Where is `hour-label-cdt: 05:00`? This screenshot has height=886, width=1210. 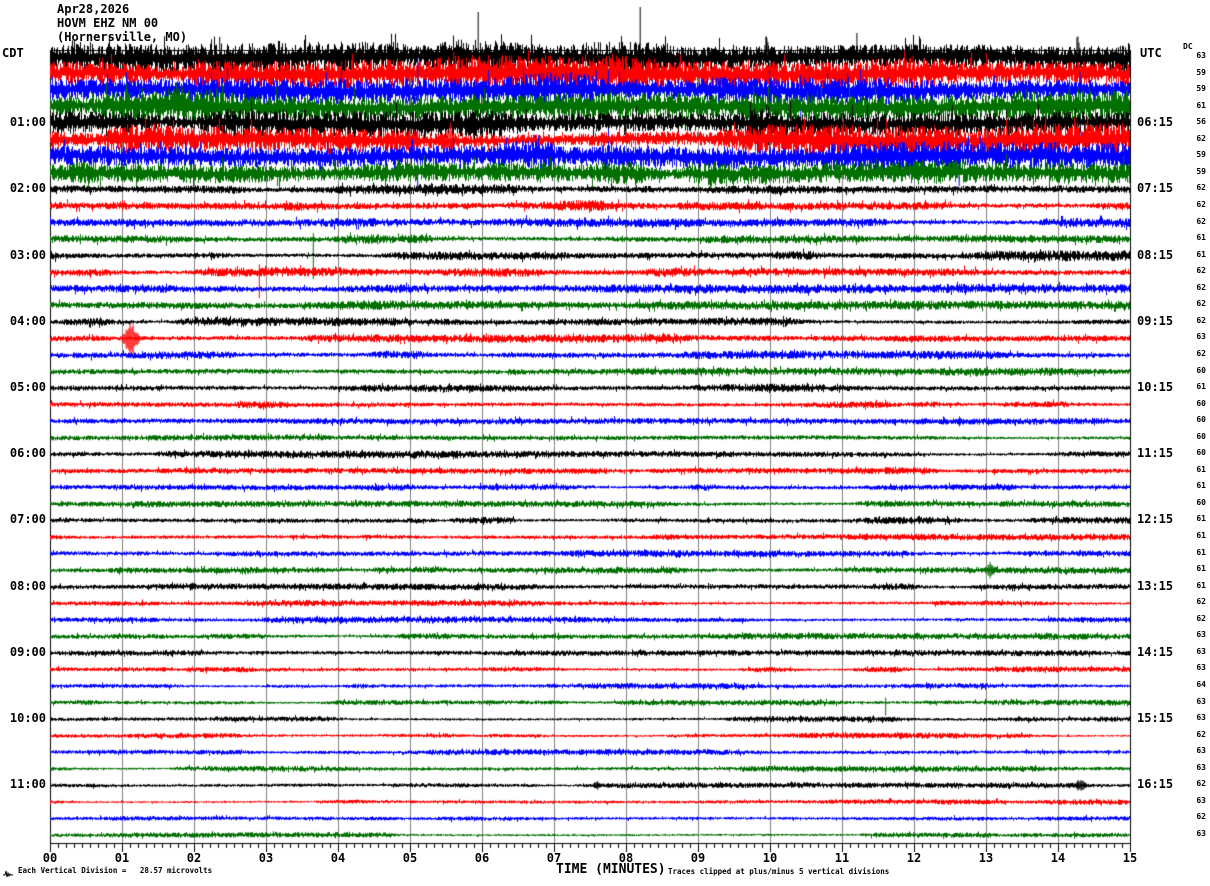
hour-label-cdt: 05:00 is located at coordinates (27, 387).